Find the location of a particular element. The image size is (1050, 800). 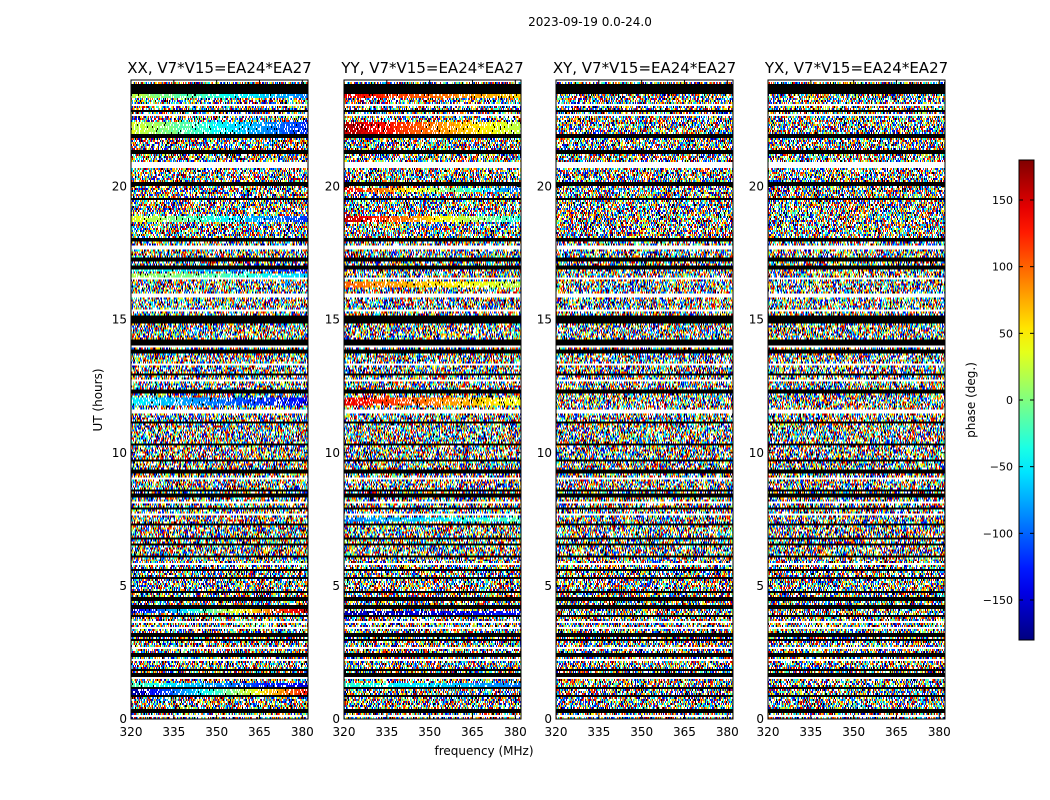

panel-title: XY, V7*V15=EA24*EA27 is located at coordinates (644, 68).